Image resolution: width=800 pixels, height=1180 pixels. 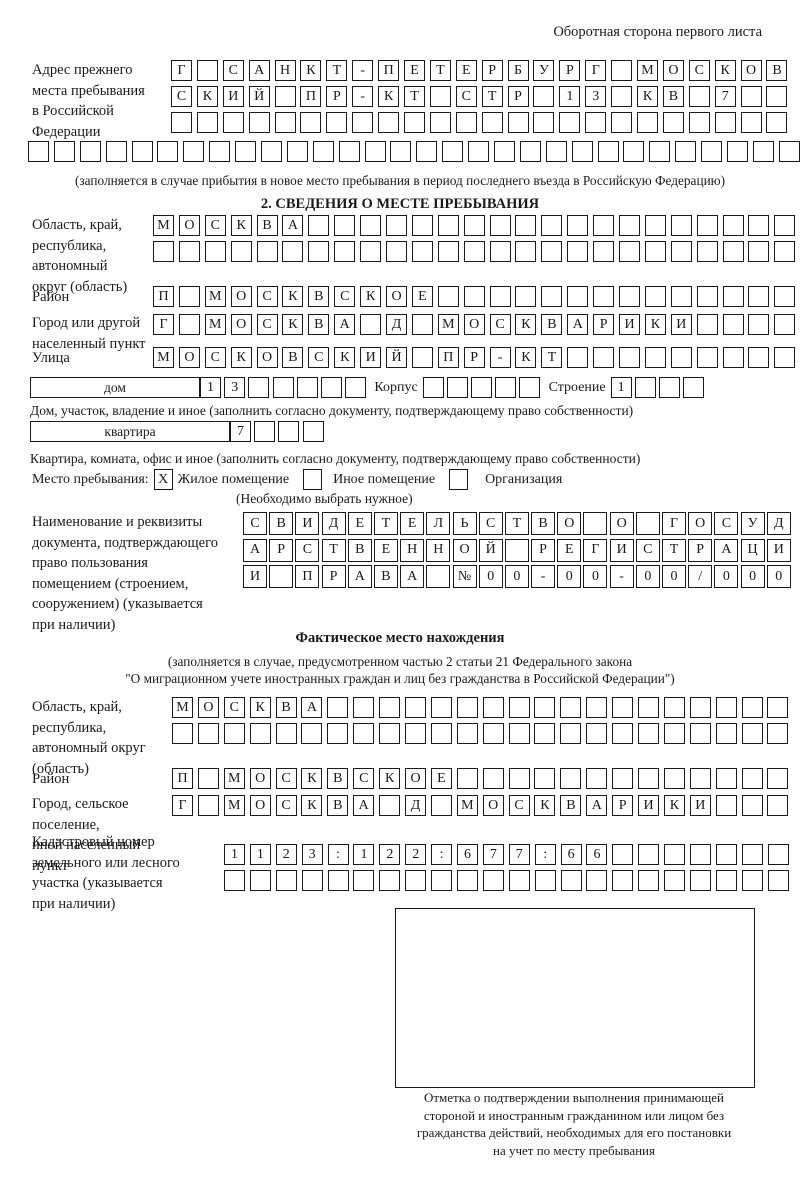 What do you see at coordinates (338, 778) in the screenshot?
I see `actual-district-r0-cell-6: В` at bounding box center [338, 778].